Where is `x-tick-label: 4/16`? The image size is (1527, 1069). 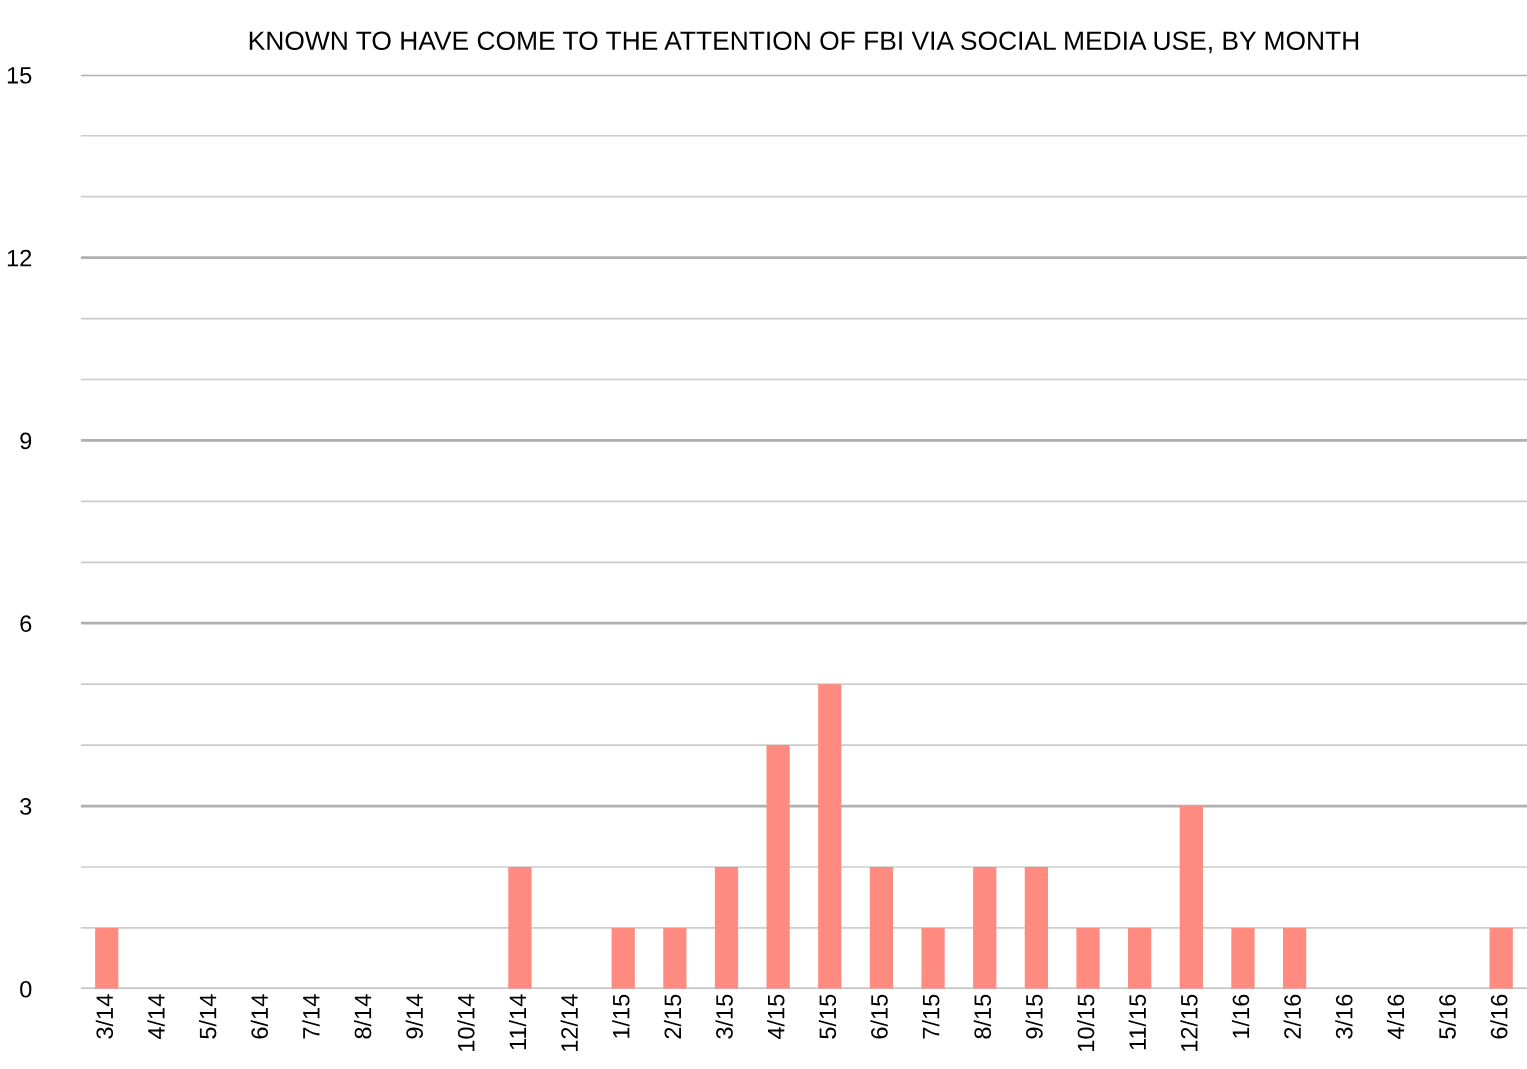 x-tick-label: 4/16 is located at coordinates (1395, 1017).